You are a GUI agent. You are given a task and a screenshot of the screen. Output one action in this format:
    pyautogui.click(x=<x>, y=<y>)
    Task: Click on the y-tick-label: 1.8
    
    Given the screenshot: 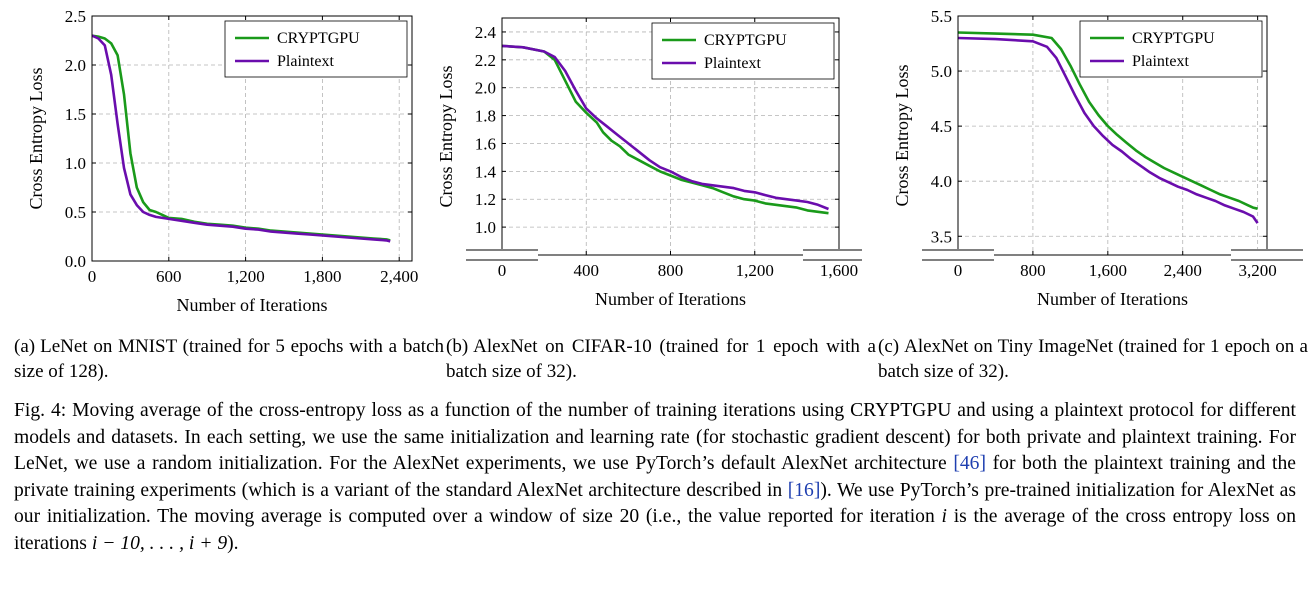 What is the action you would take?
    pyautogui.click(x=485, y=116)
    